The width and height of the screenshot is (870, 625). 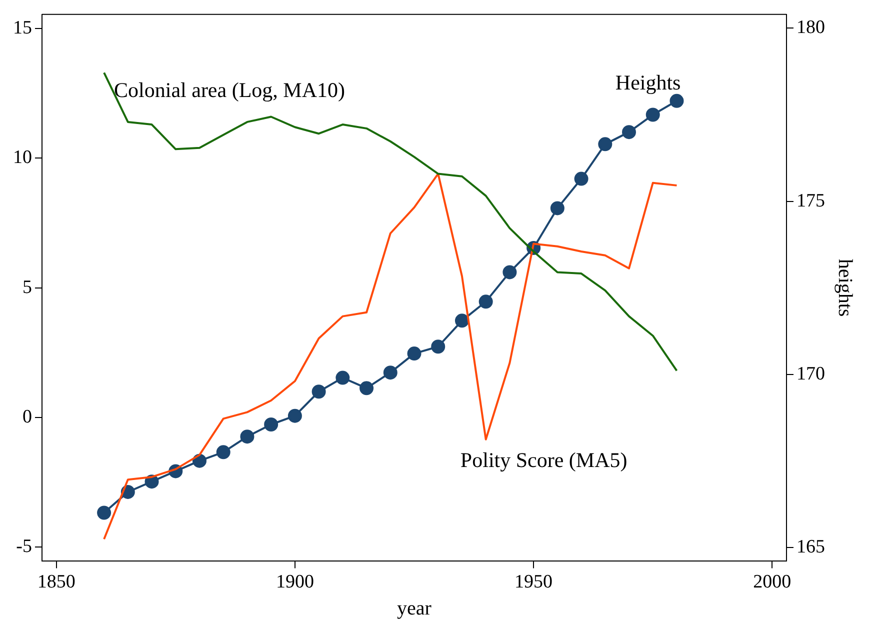 What do you see at coordinates (845, 287) in the screenshot?
I see `y2-axis-title: heights` at bounding box center [845, 287].